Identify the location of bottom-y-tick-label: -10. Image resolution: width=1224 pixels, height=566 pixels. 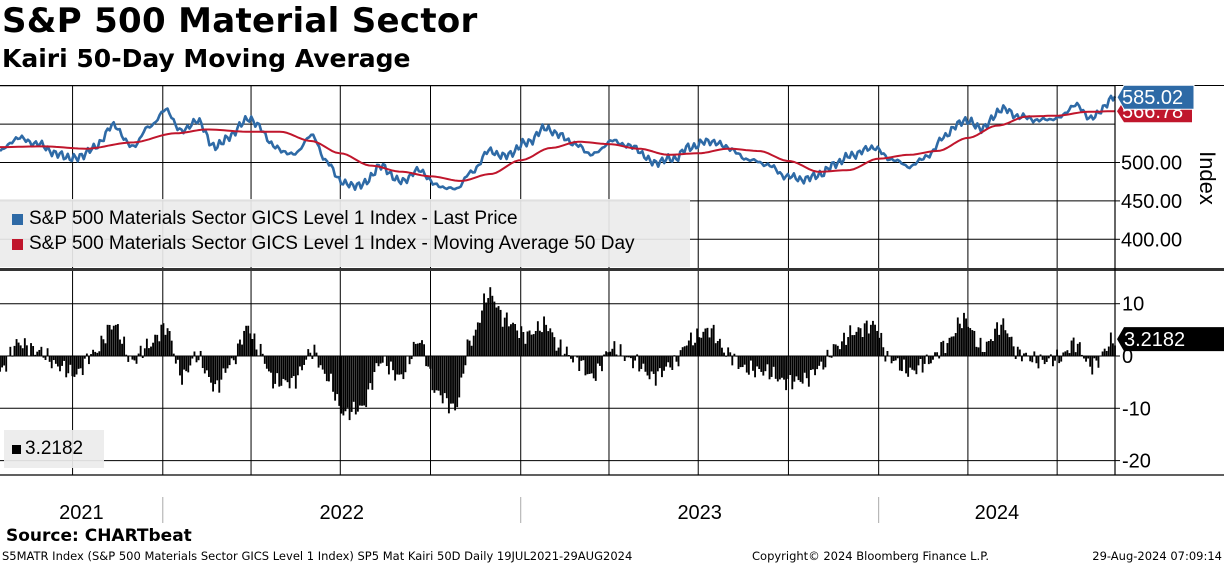
(1136, 409).